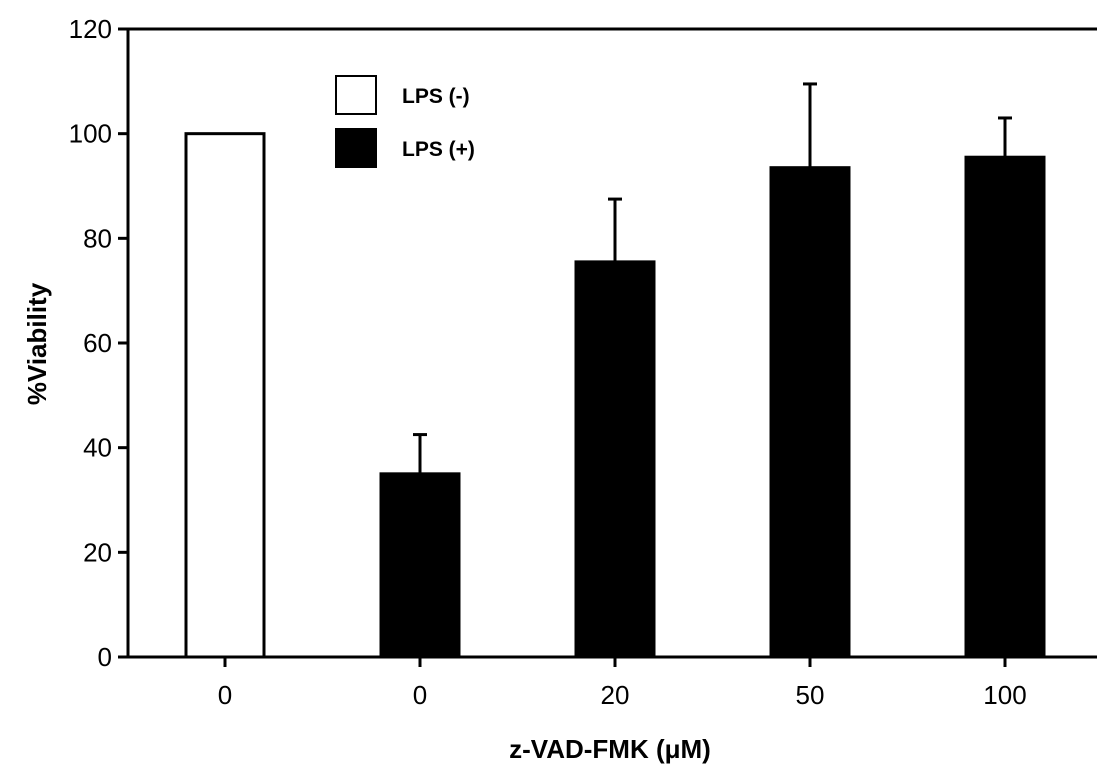 The width and height of the screenshot is (1097, 771). What do you see at coordinates (97, 238) in the screenshot?
I see `y-tick-label: 80` at bounding box center [97, 238].